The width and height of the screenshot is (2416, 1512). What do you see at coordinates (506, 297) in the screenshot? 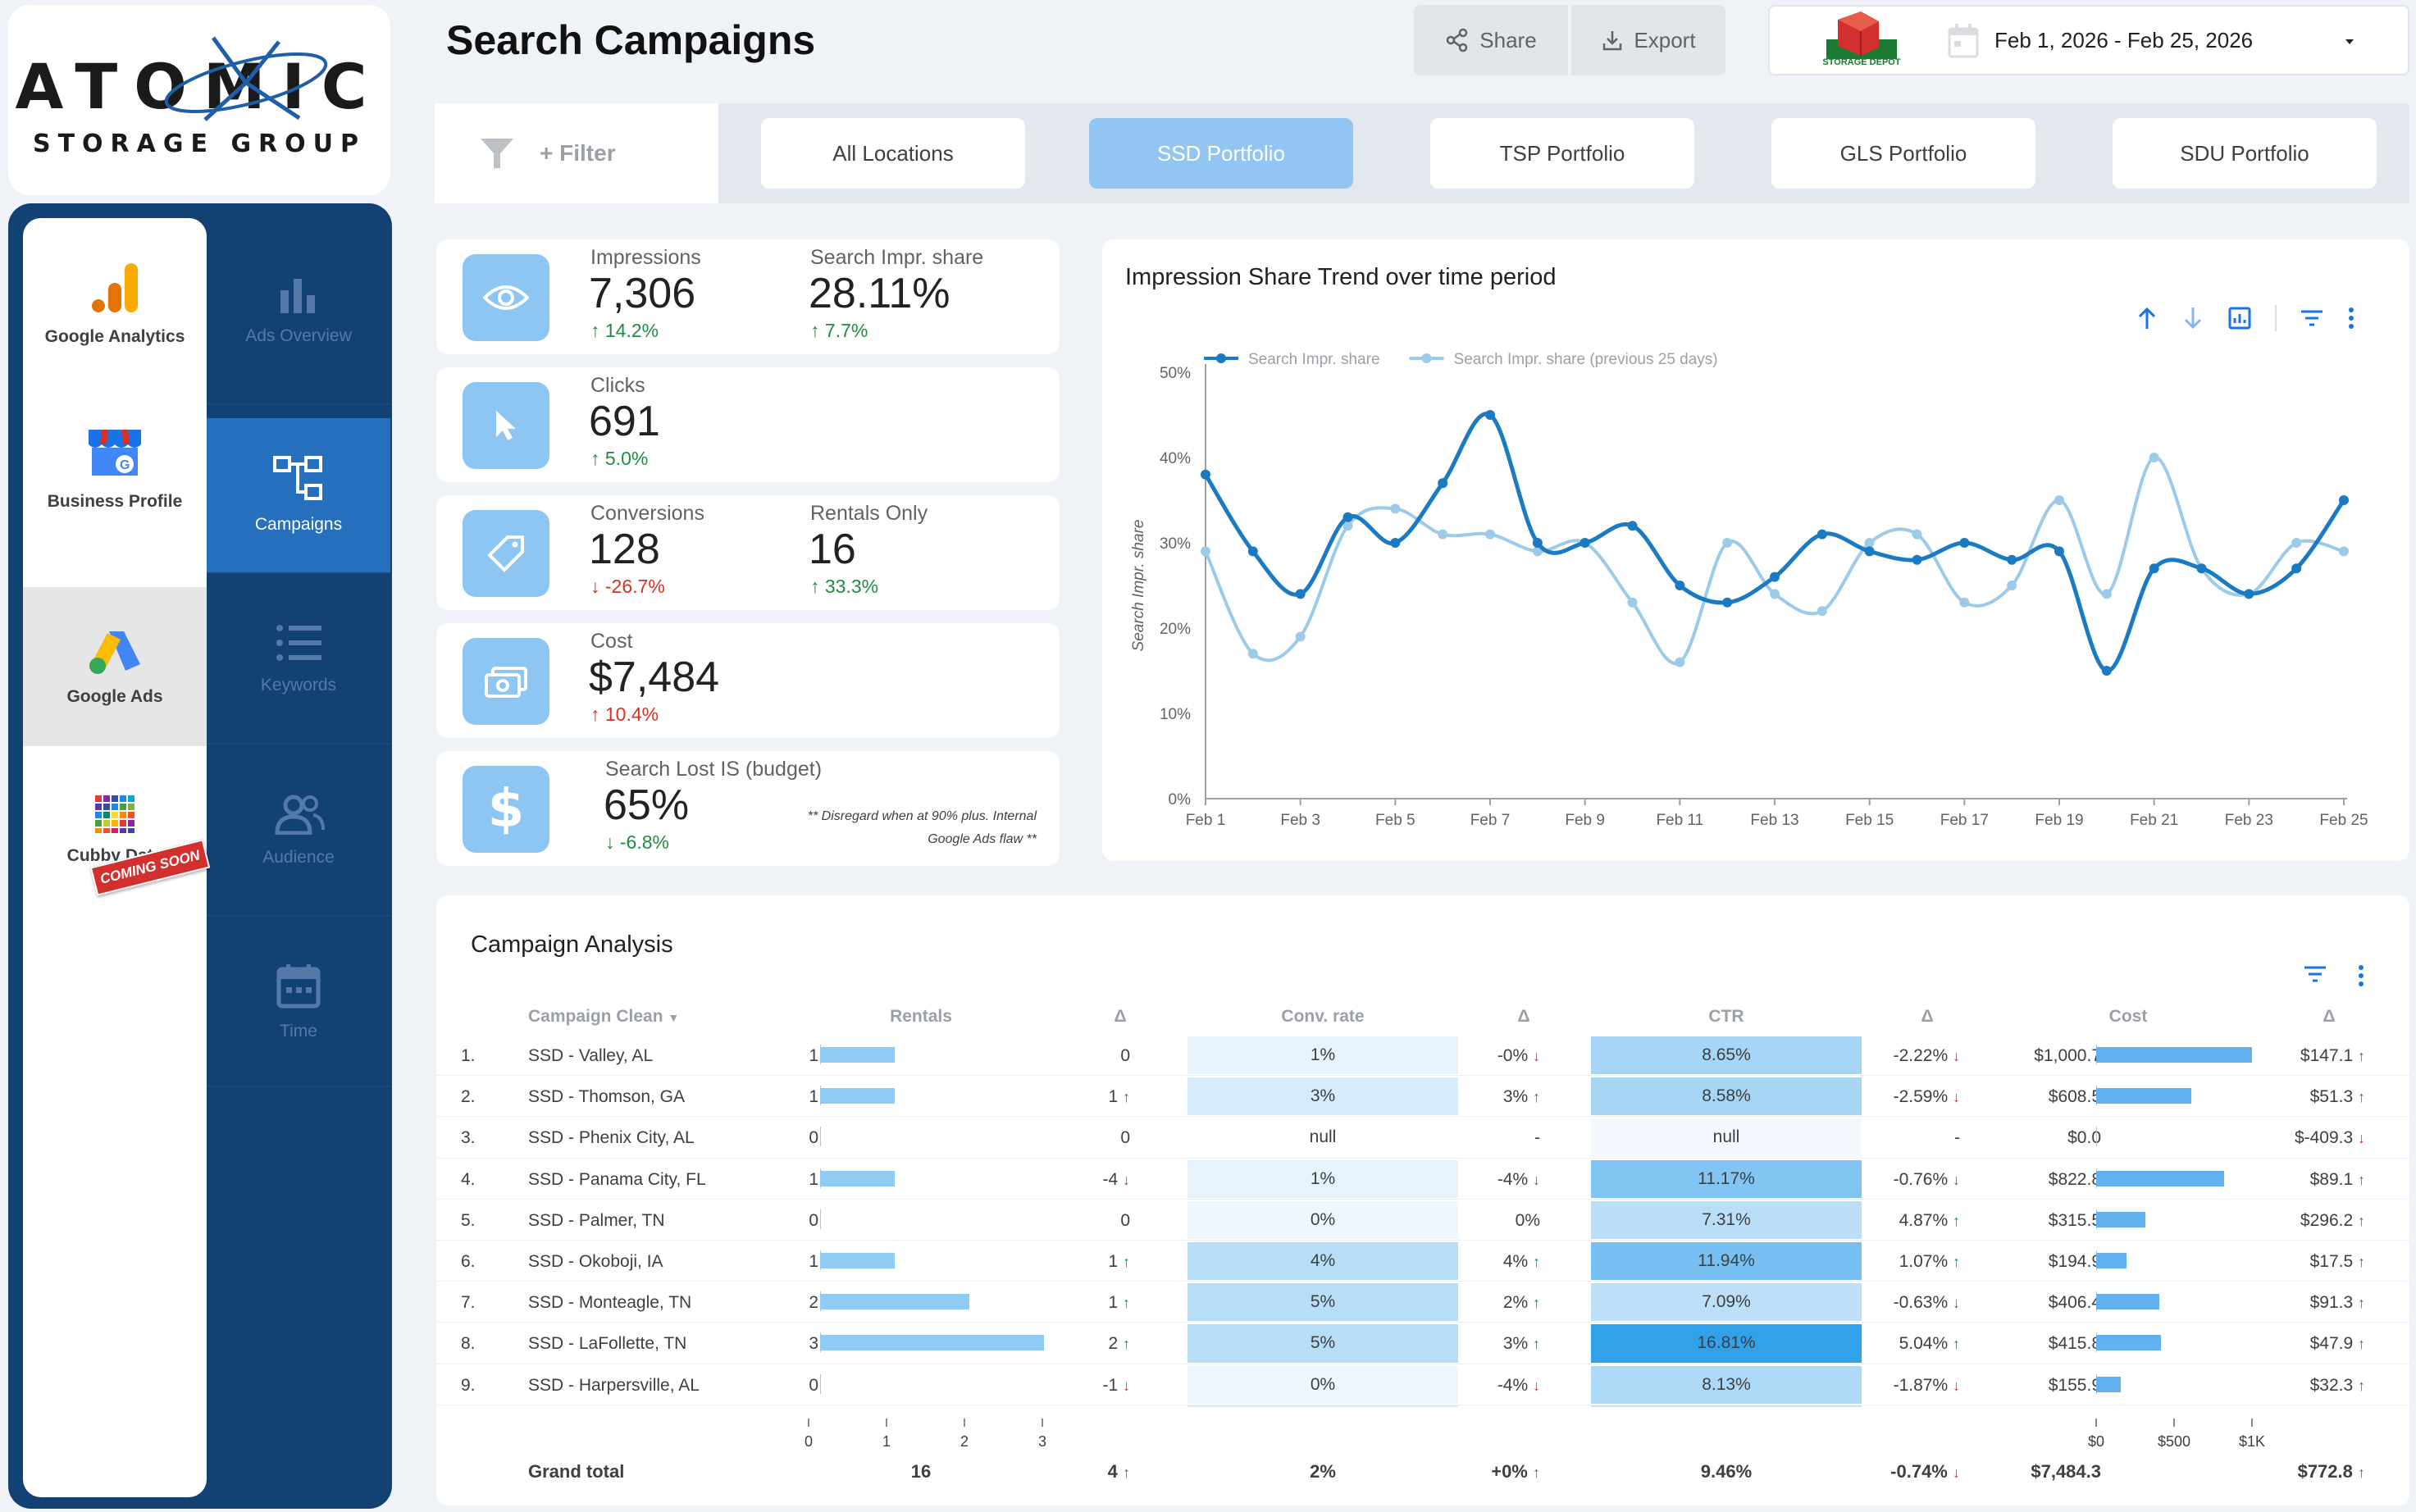
I see `eye-icon` at bounding box center [506, 297].